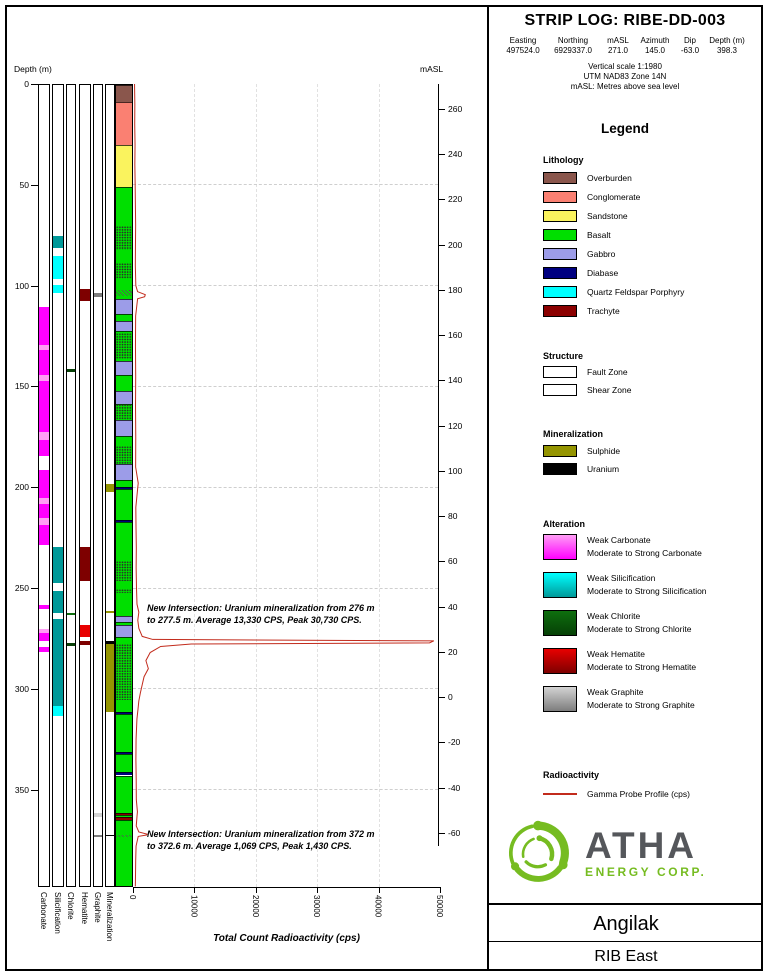  Describe the element at coordinates (455, 108) in the screenshot. I see `masl-tick-label: 260` at that location.